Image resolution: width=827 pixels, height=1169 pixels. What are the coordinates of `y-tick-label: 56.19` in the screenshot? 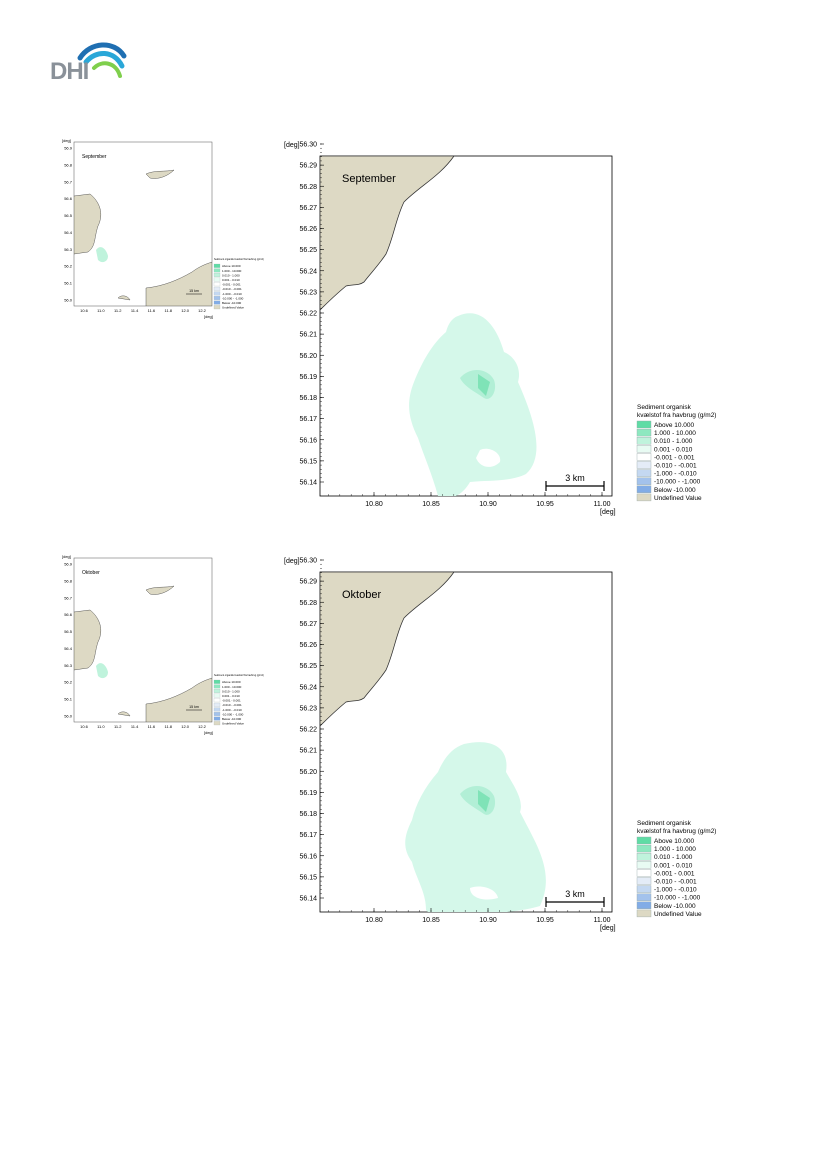 It's located at (308, 793).